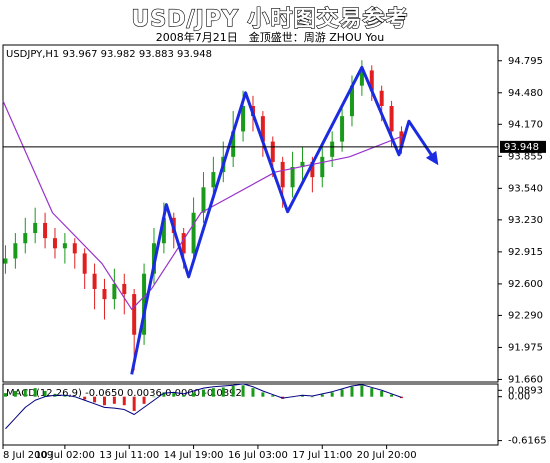 The width and height of the screenshot is (550, 463). I want to click on x-tick-label: 20 Jul 20:00, so click(387, 455).